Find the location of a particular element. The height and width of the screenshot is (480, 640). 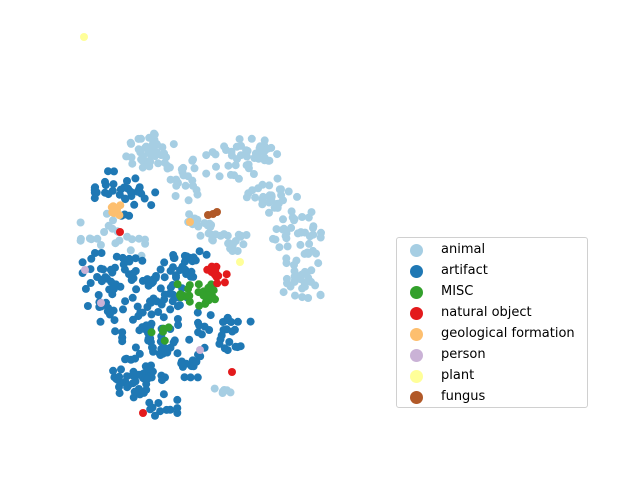

legend-item-misc: MISC is located at coordinates (492, 292).